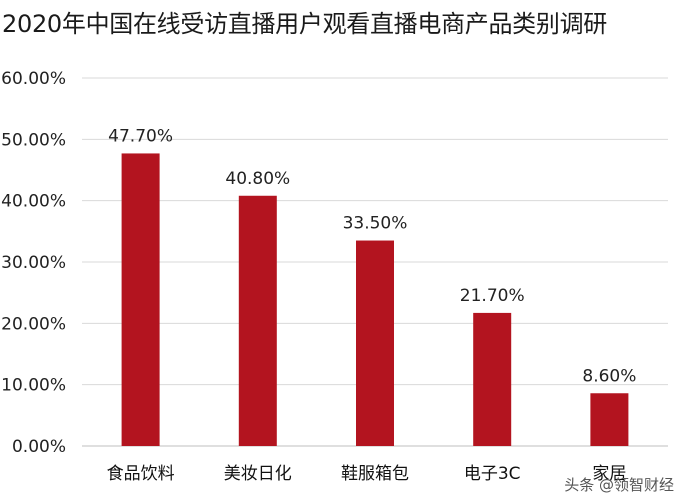  What do you see at coordinates (33, 79) in the screenshot?
I see `y-tick-label: 60.00%` at bounding box center [33, 79].